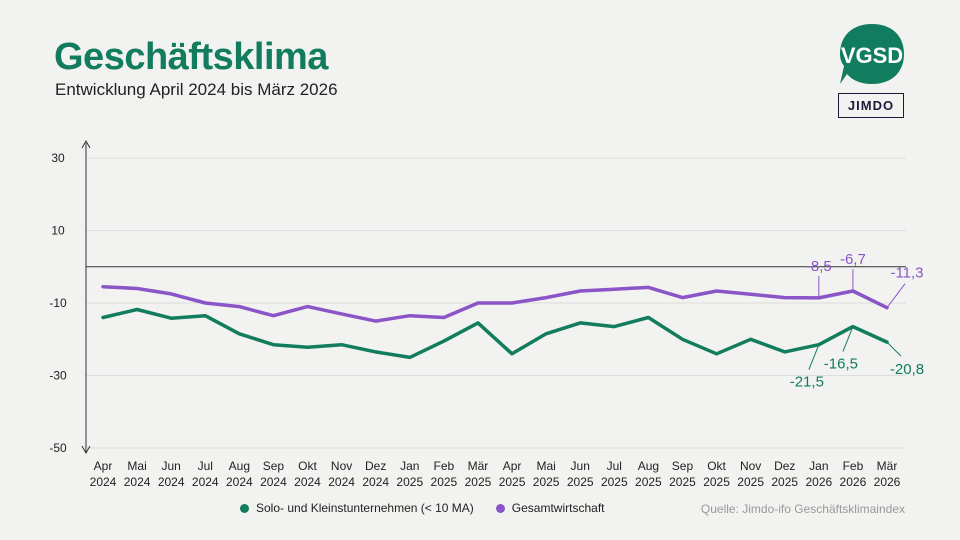 This screenshot has width=960, height=540. I want to click on data-label: -11,3, so click(906, 273).